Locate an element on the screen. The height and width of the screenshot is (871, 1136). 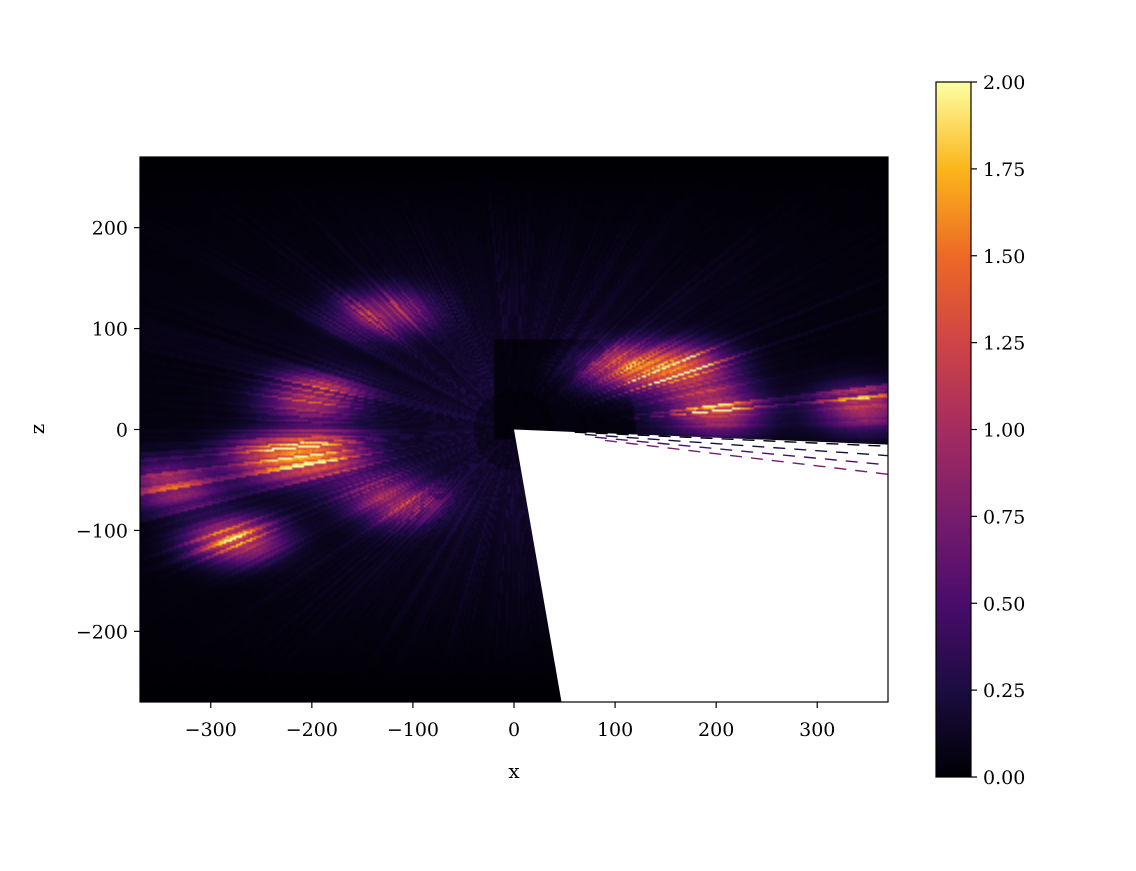
masked-region is located at coordinates (701, 565).